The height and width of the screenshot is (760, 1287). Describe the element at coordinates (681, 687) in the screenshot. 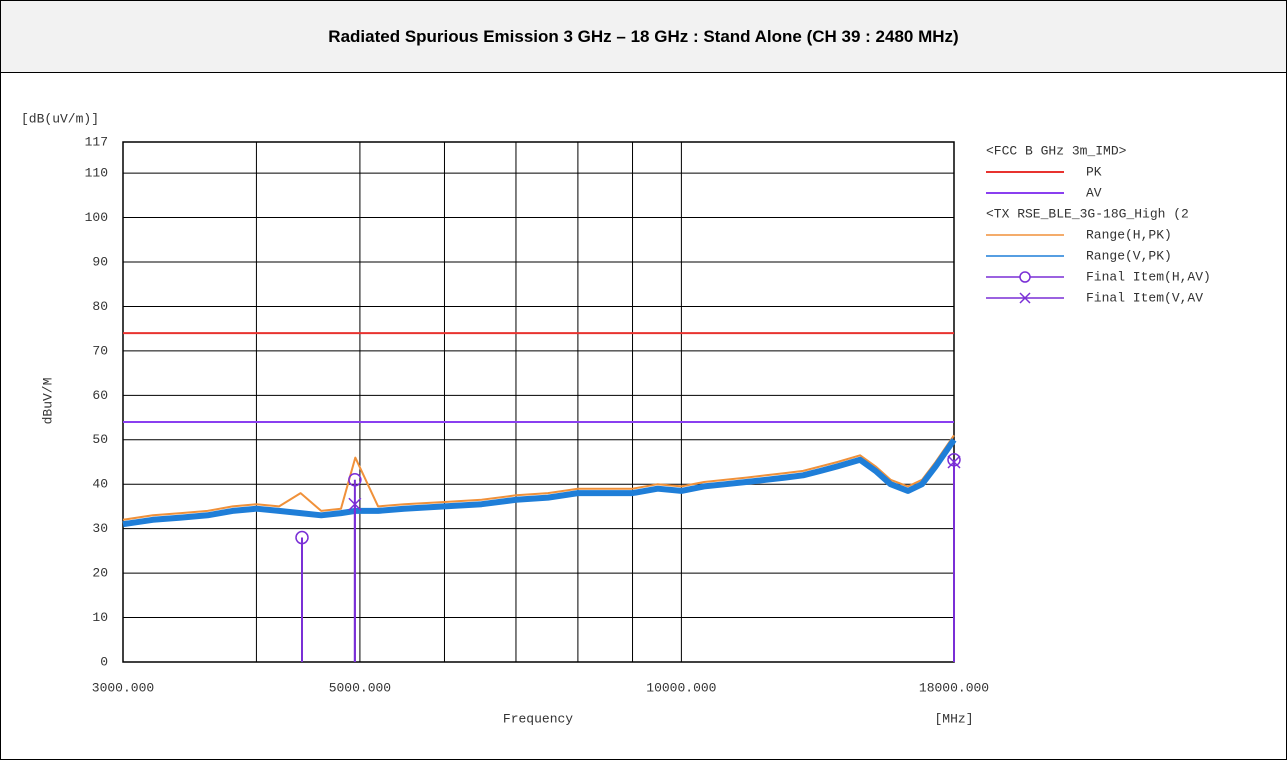

I see `x-tick-label: 10000.000` at that location.